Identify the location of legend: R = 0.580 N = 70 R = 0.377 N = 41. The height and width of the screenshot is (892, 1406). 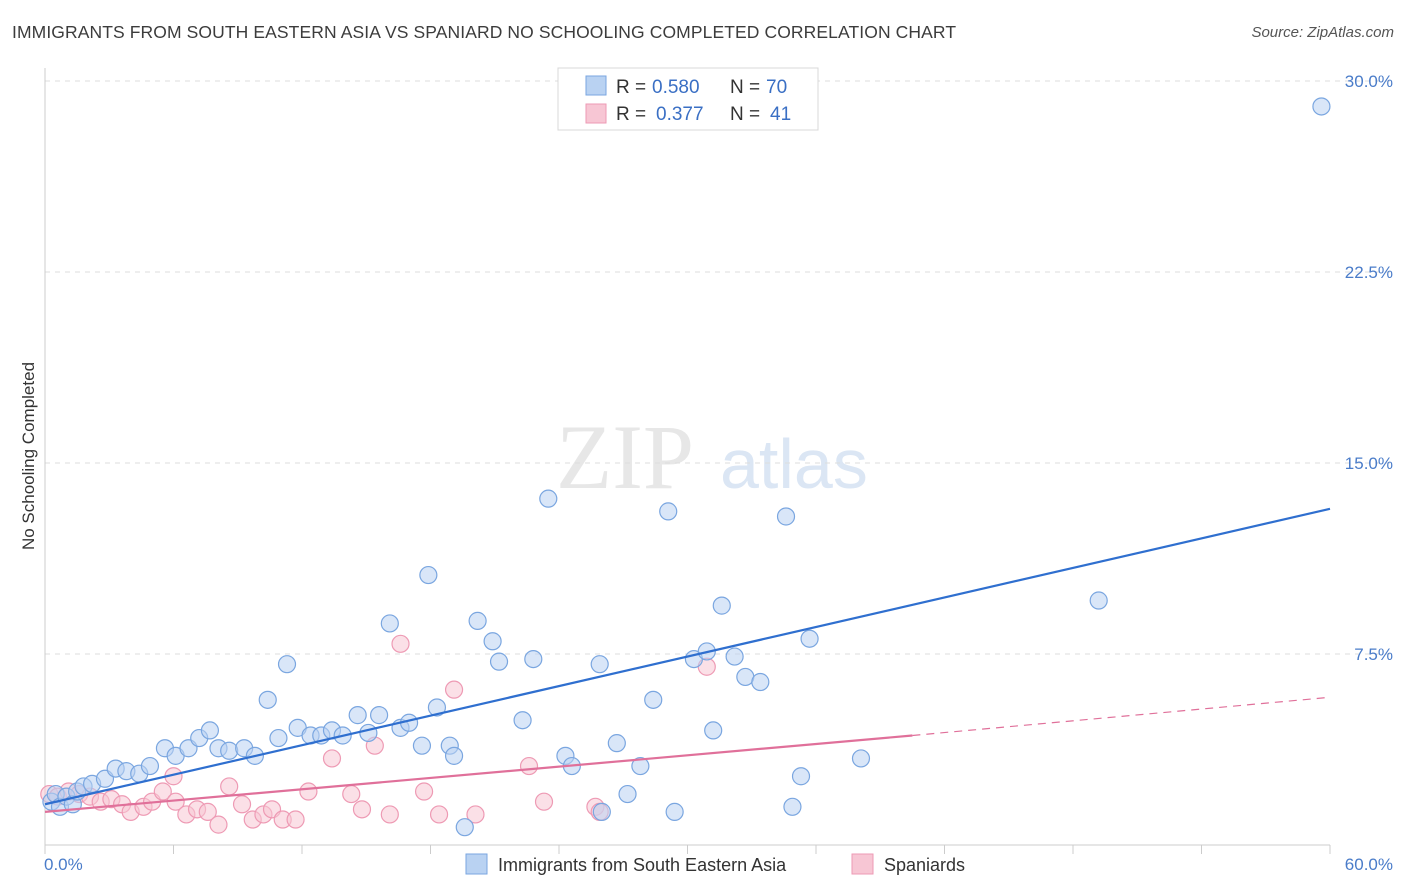
(688, 99).